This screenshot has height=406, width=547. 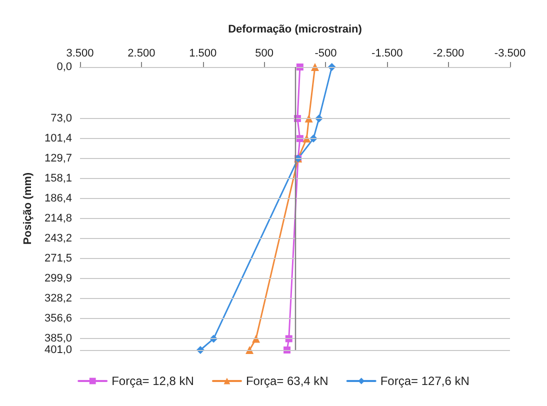 What do you see at coordinates (58, 238) in the screenshot?
I see `y-tick-label: 243,2` at bounding box center [58, 238].